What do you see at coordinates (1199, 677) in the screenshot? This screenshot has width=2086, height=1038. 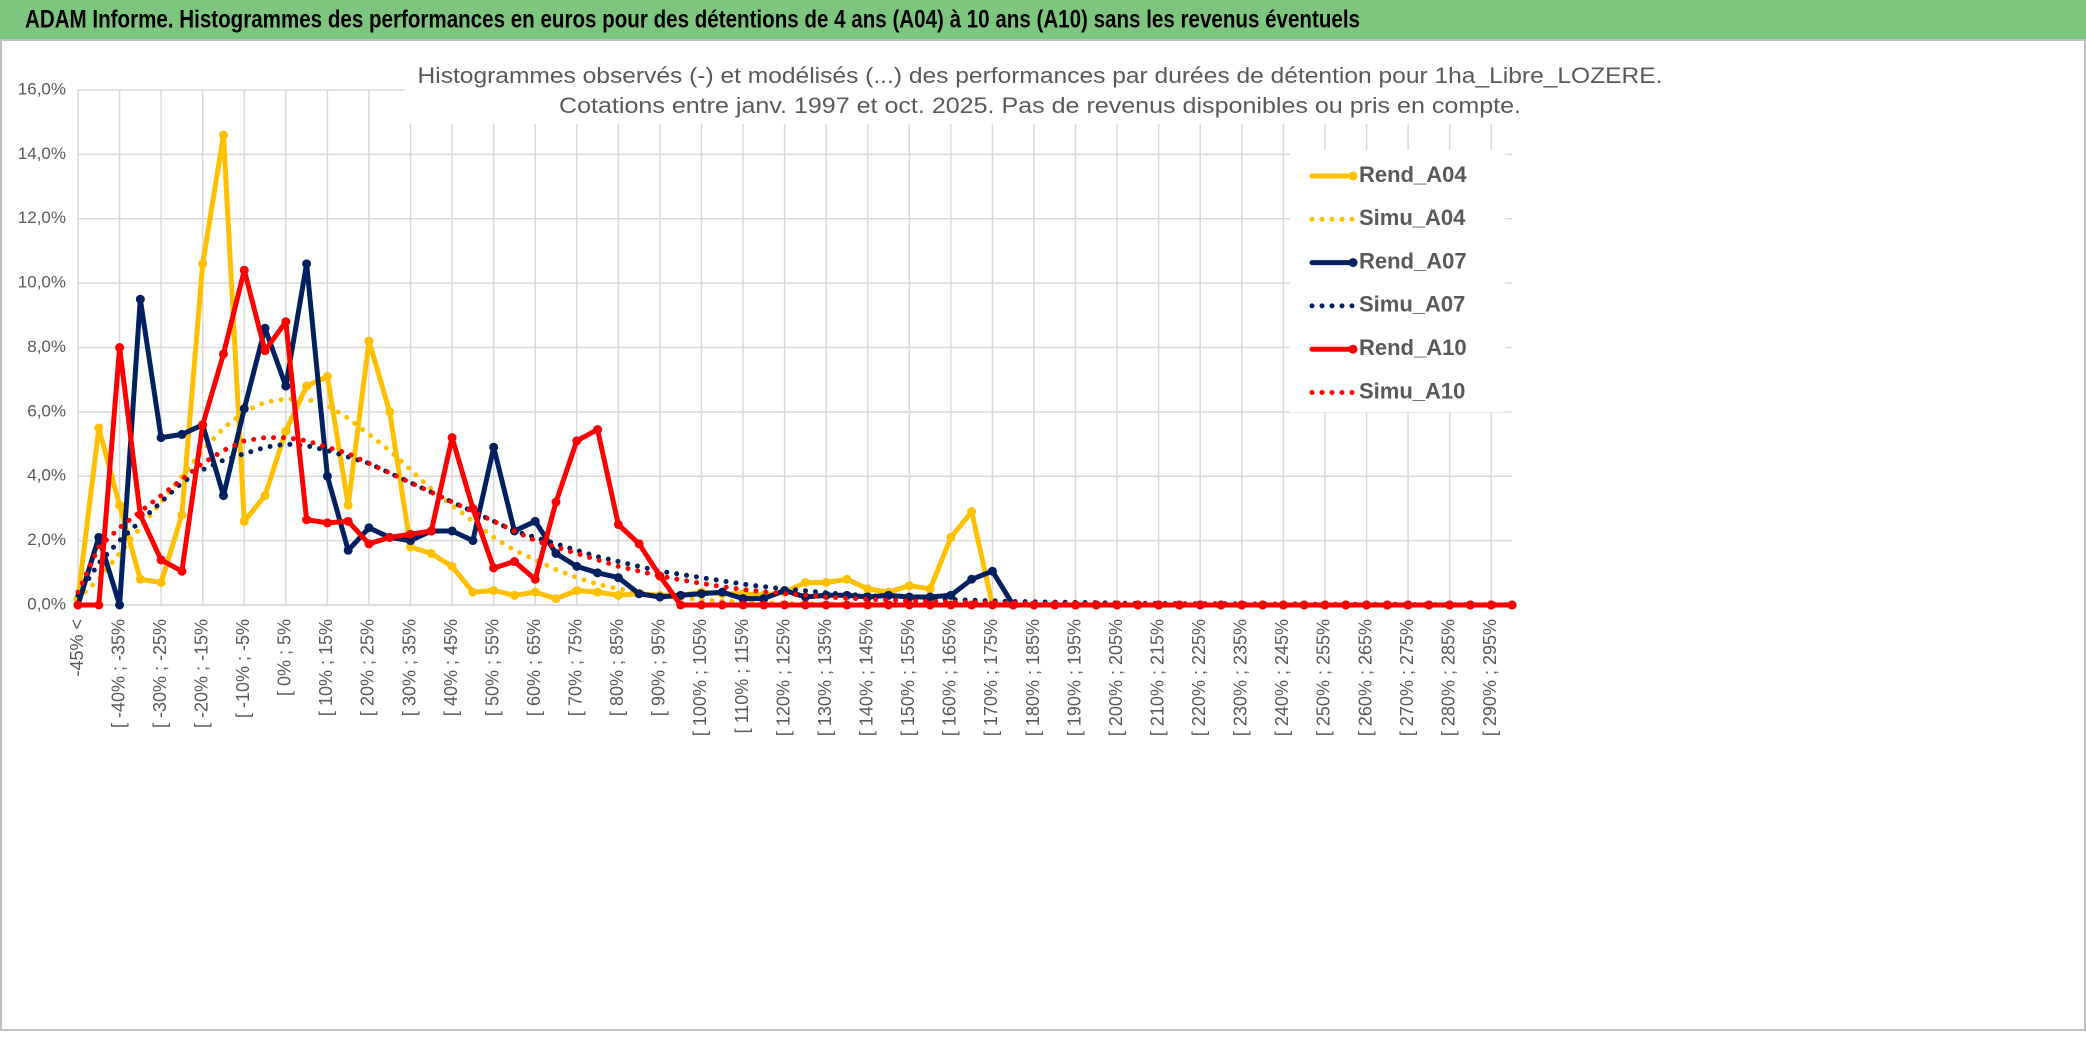 I see `x-tick-label: [ 220% ; 225%` at bounding box center [1199, 677].